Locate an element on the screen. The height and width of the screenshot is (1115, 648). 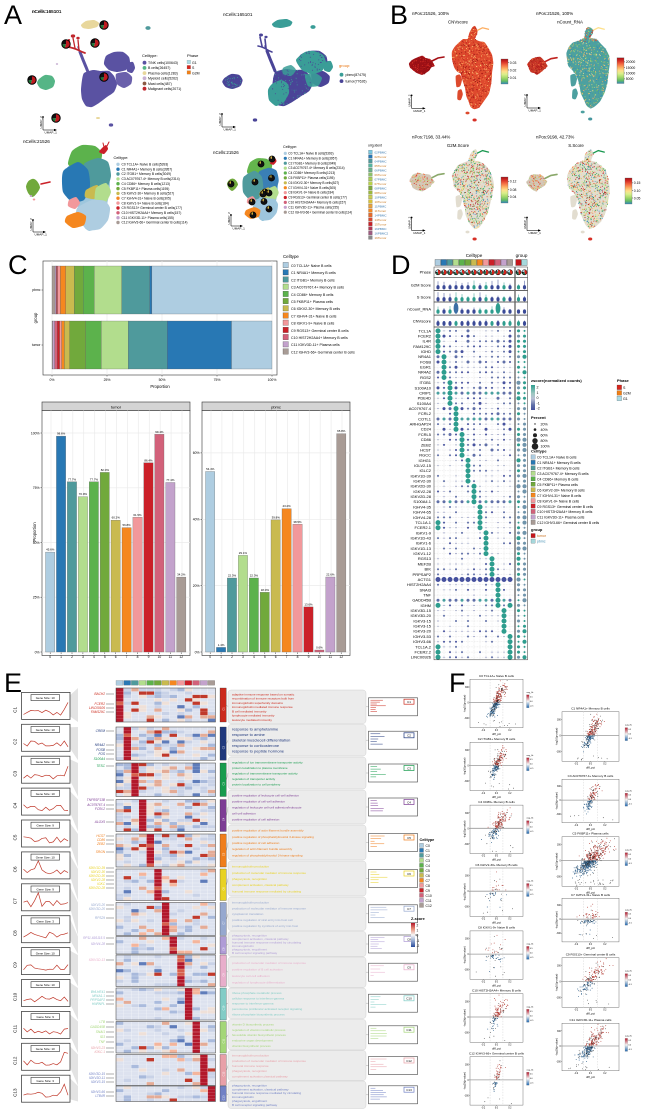
svg-text: 10 is located at coordinates (160, 657).